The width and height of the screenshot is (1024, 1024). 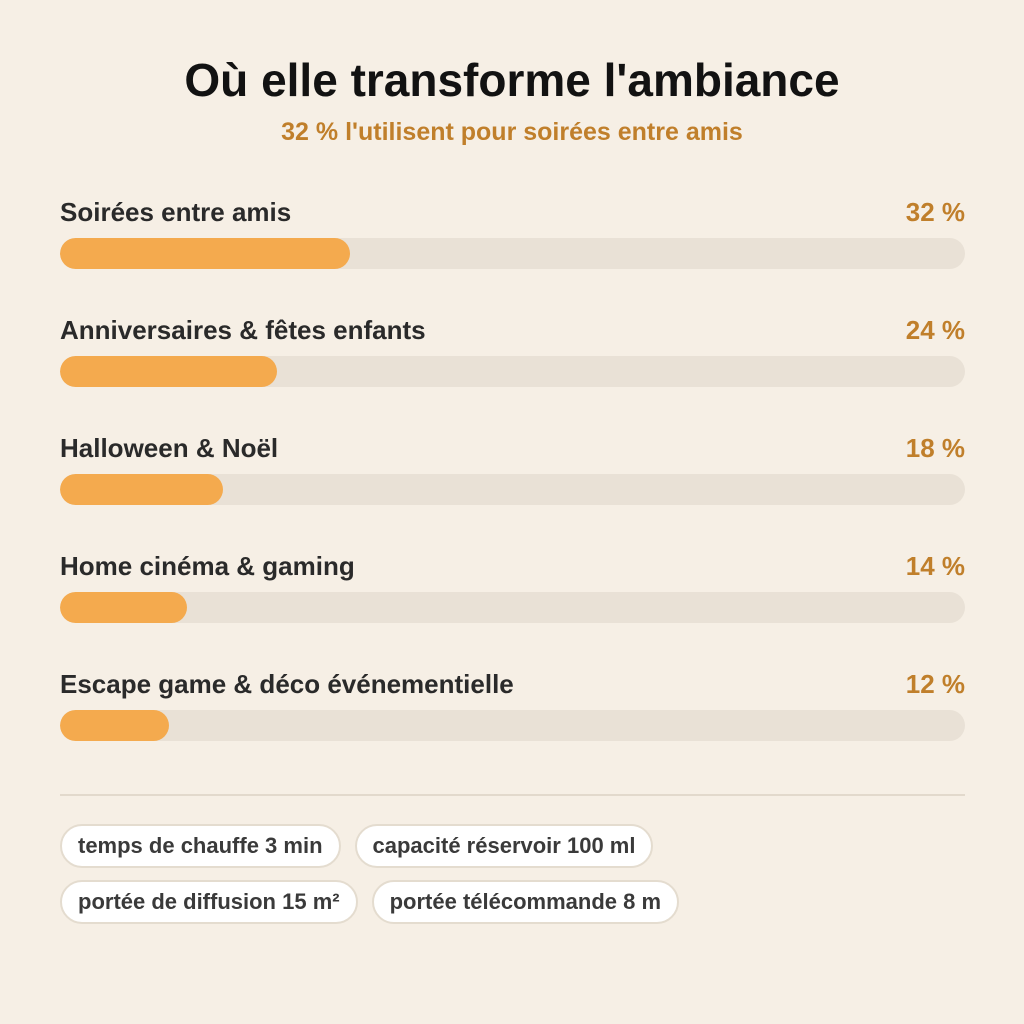 What do you see at coordinates (935, 566) in the screenshot?
I see `bar-value-label: 14 %` at bounding box center [935, 566].